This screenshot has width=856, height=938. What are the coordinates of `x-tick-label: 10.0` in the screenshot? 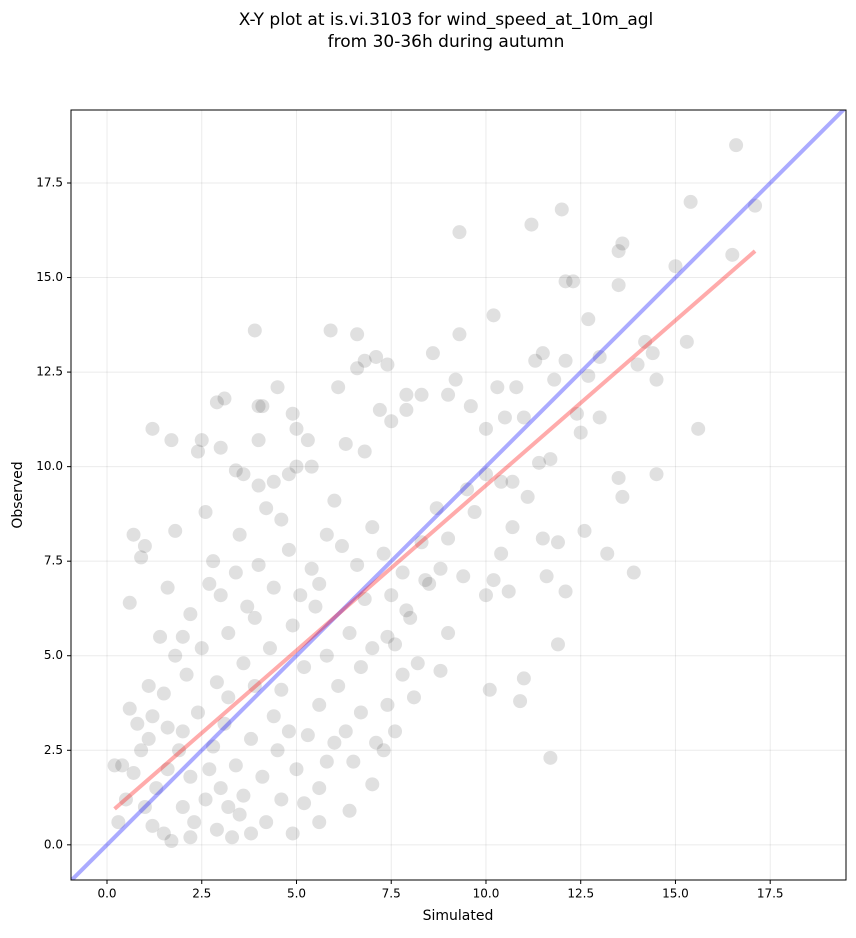 It's located at (486, 894).